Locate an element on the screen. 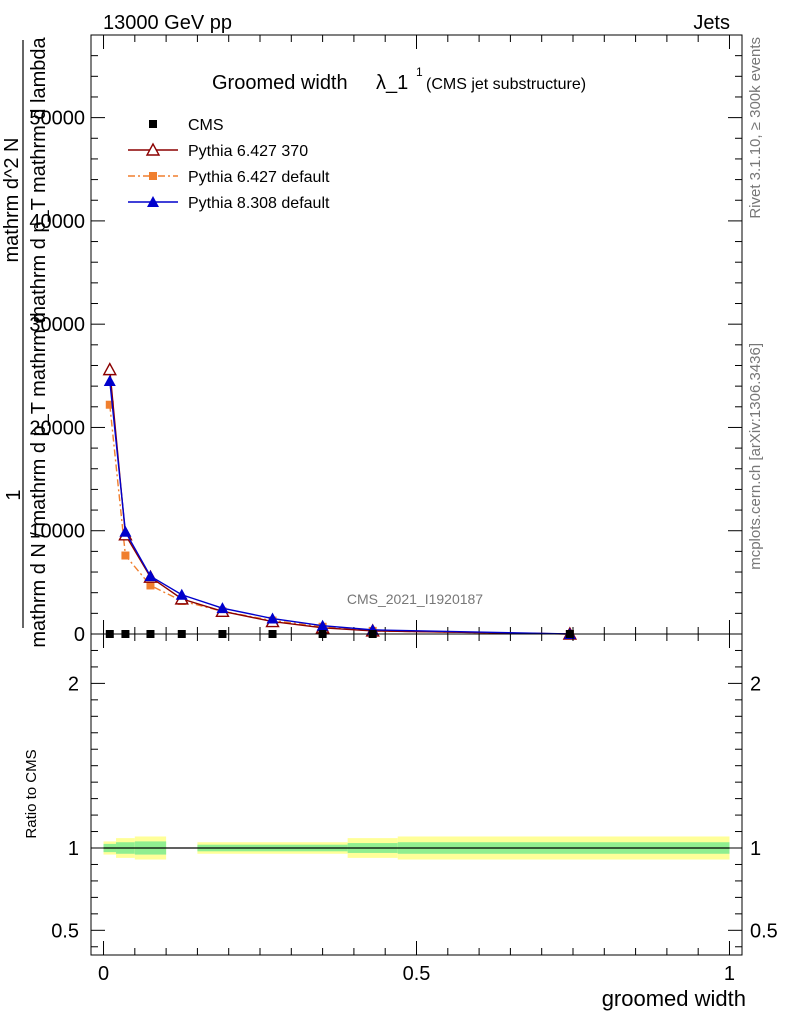 This screenshot has height=1024, width=786. y-title-side2: mathrm d p_T mathrm d lambda is located at coordinates (39, 179).